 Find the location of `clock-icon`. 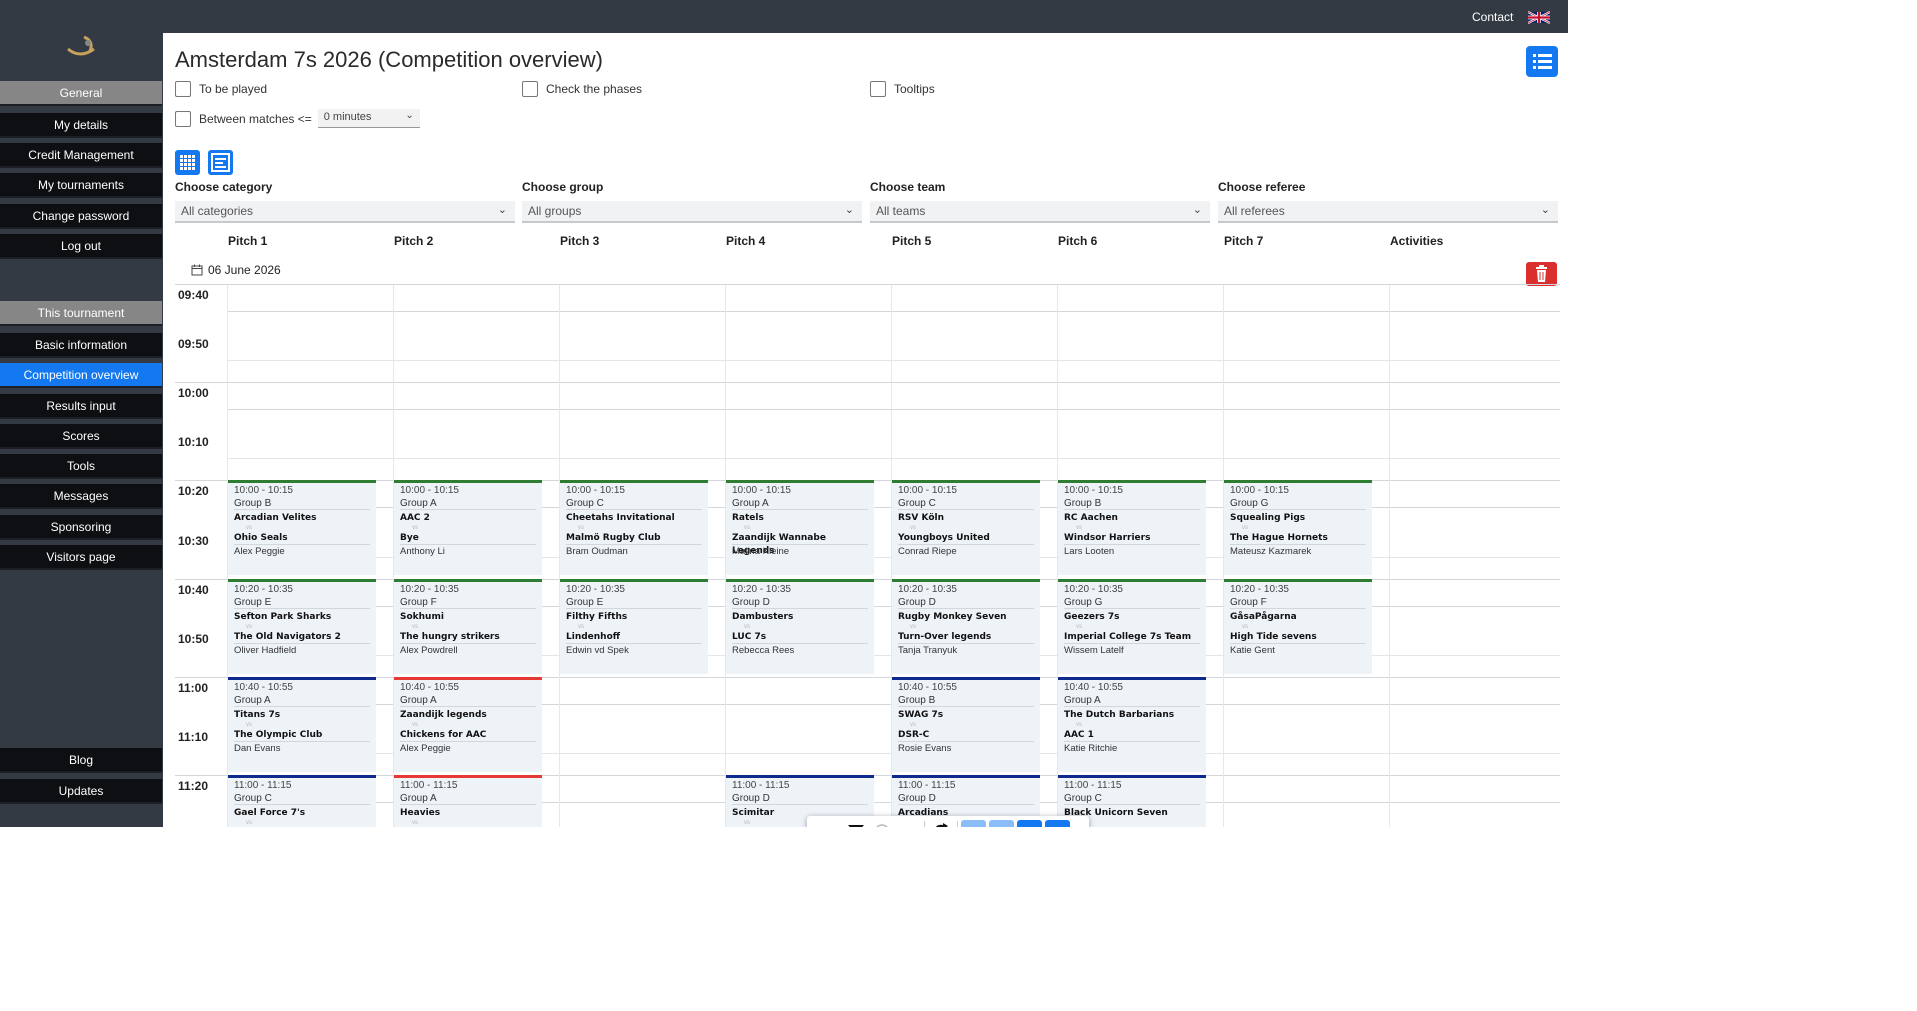

clock-icon is located at coordinates (882, 823).